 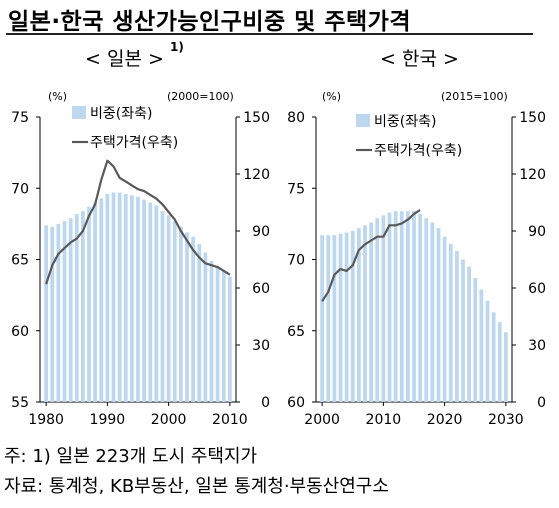 I want to click on korea-right-tick-label: 150, so click(x=532, y=118).